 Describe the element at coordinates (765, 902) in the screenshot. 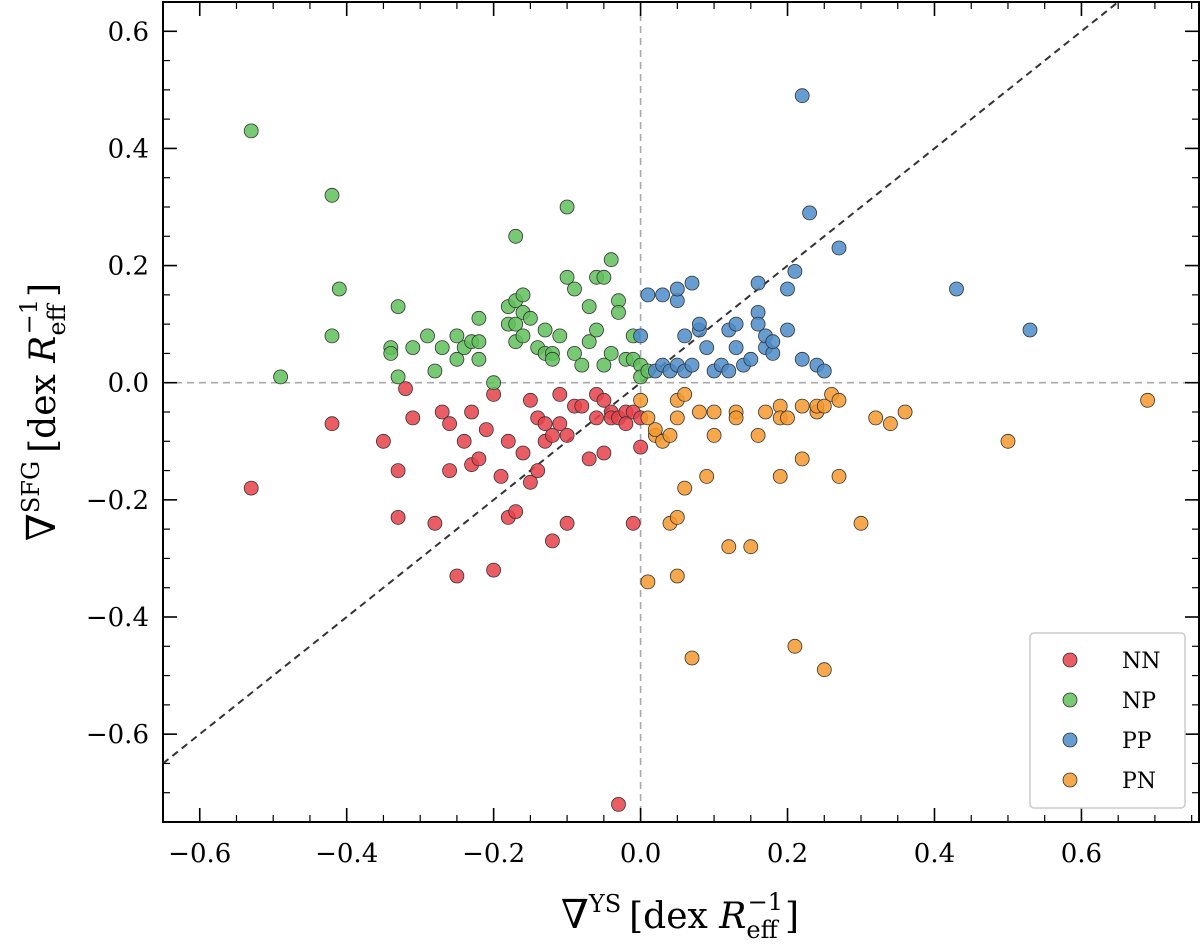

I see `x-exponent: −1` at that location.